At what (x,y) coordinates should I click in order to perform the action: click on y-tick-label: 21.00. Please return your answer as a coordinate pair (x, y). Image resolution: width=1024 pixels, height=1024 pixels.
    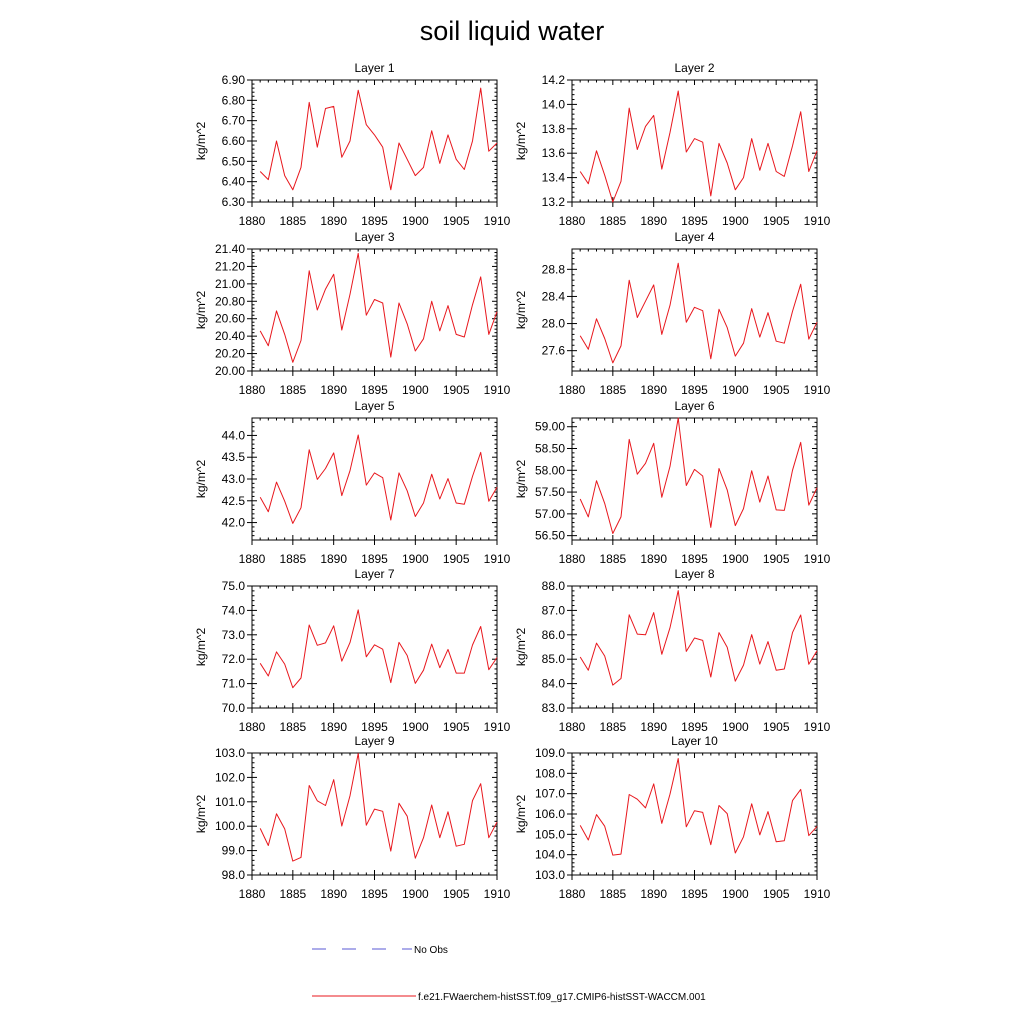
    Looking at the image, I should click on (230, 284).